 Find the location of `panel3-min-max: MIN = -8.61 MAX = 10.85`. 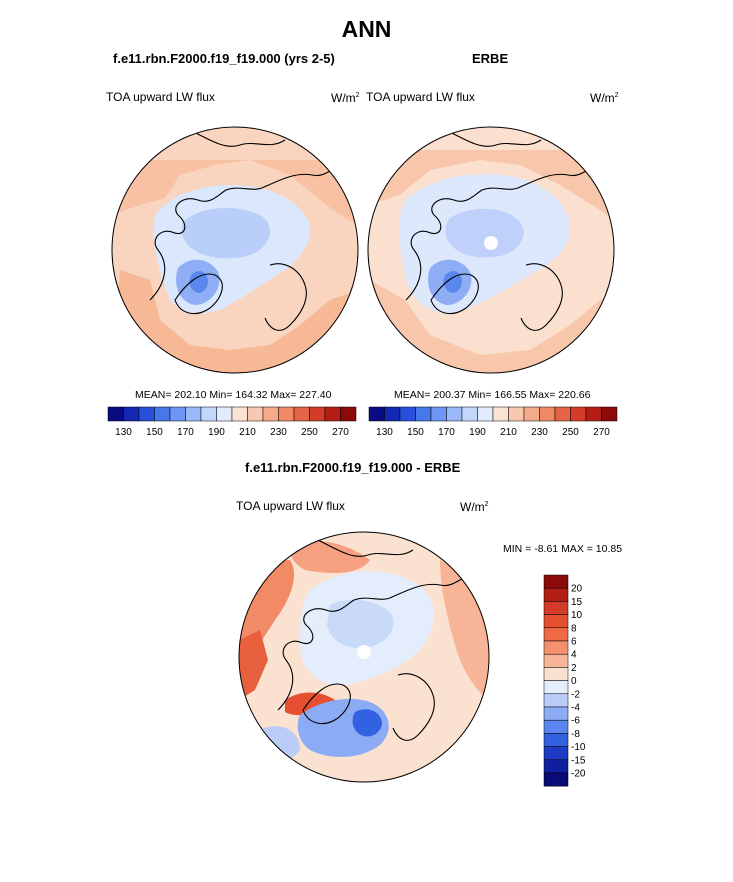

panel3-min-max: MIN = -8.61 MAX = 10.85 is located at coordinates (563, 549).